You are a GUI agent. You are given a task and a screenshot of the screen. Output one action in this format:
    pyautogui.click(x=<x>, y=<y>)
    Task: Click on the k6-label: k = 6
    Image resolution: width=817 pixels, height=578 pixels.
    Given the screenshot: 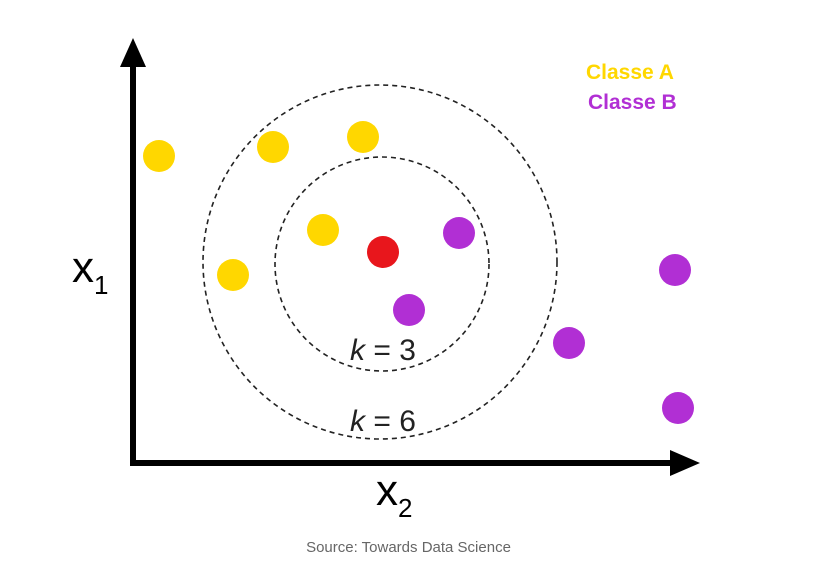 What is the action you would take?
    pyautogui.click(x=383, y=421)
    